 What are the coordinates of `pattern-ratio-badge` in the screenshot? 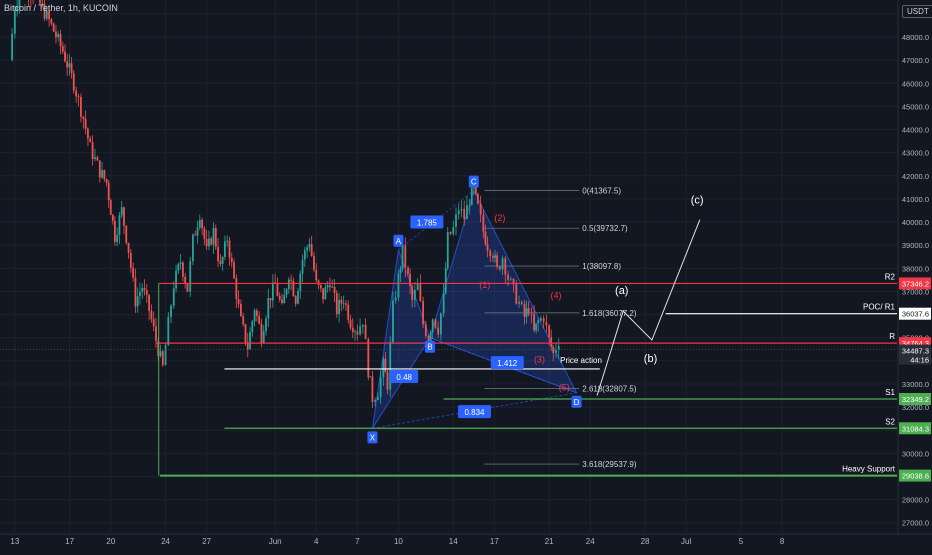 It's located at (427, 222).